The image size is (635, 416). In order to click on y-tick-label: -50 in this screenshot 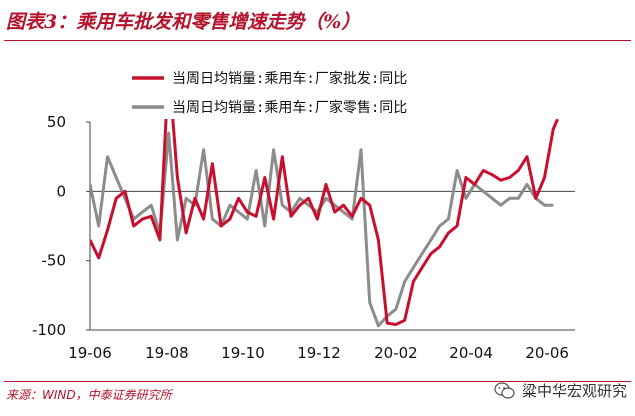, I will do `click(54, 261)`.